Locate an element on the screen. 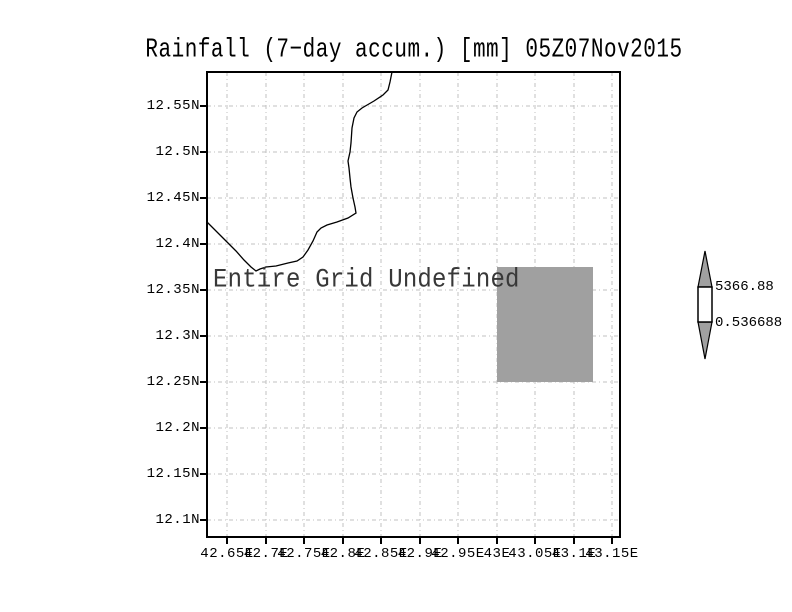 The image size is (792, 612). colorbar-min-label: 0.536688 is located at coordinates (749, 323).